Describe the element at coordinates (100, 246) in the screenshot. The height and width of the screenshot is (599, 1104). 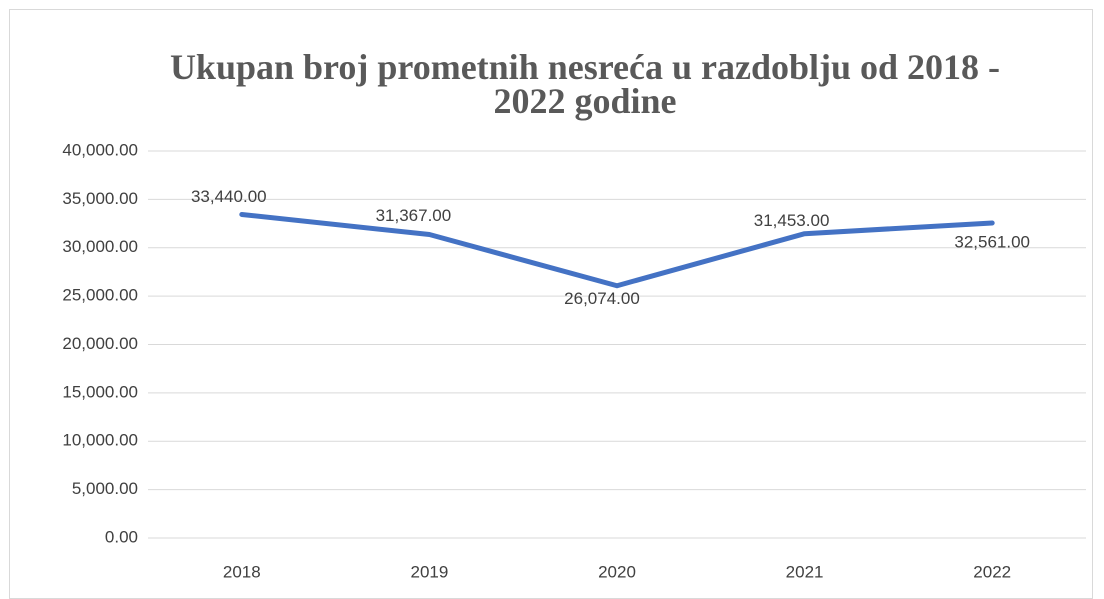
I see `y-tick-label: 30,000.00` at that location.